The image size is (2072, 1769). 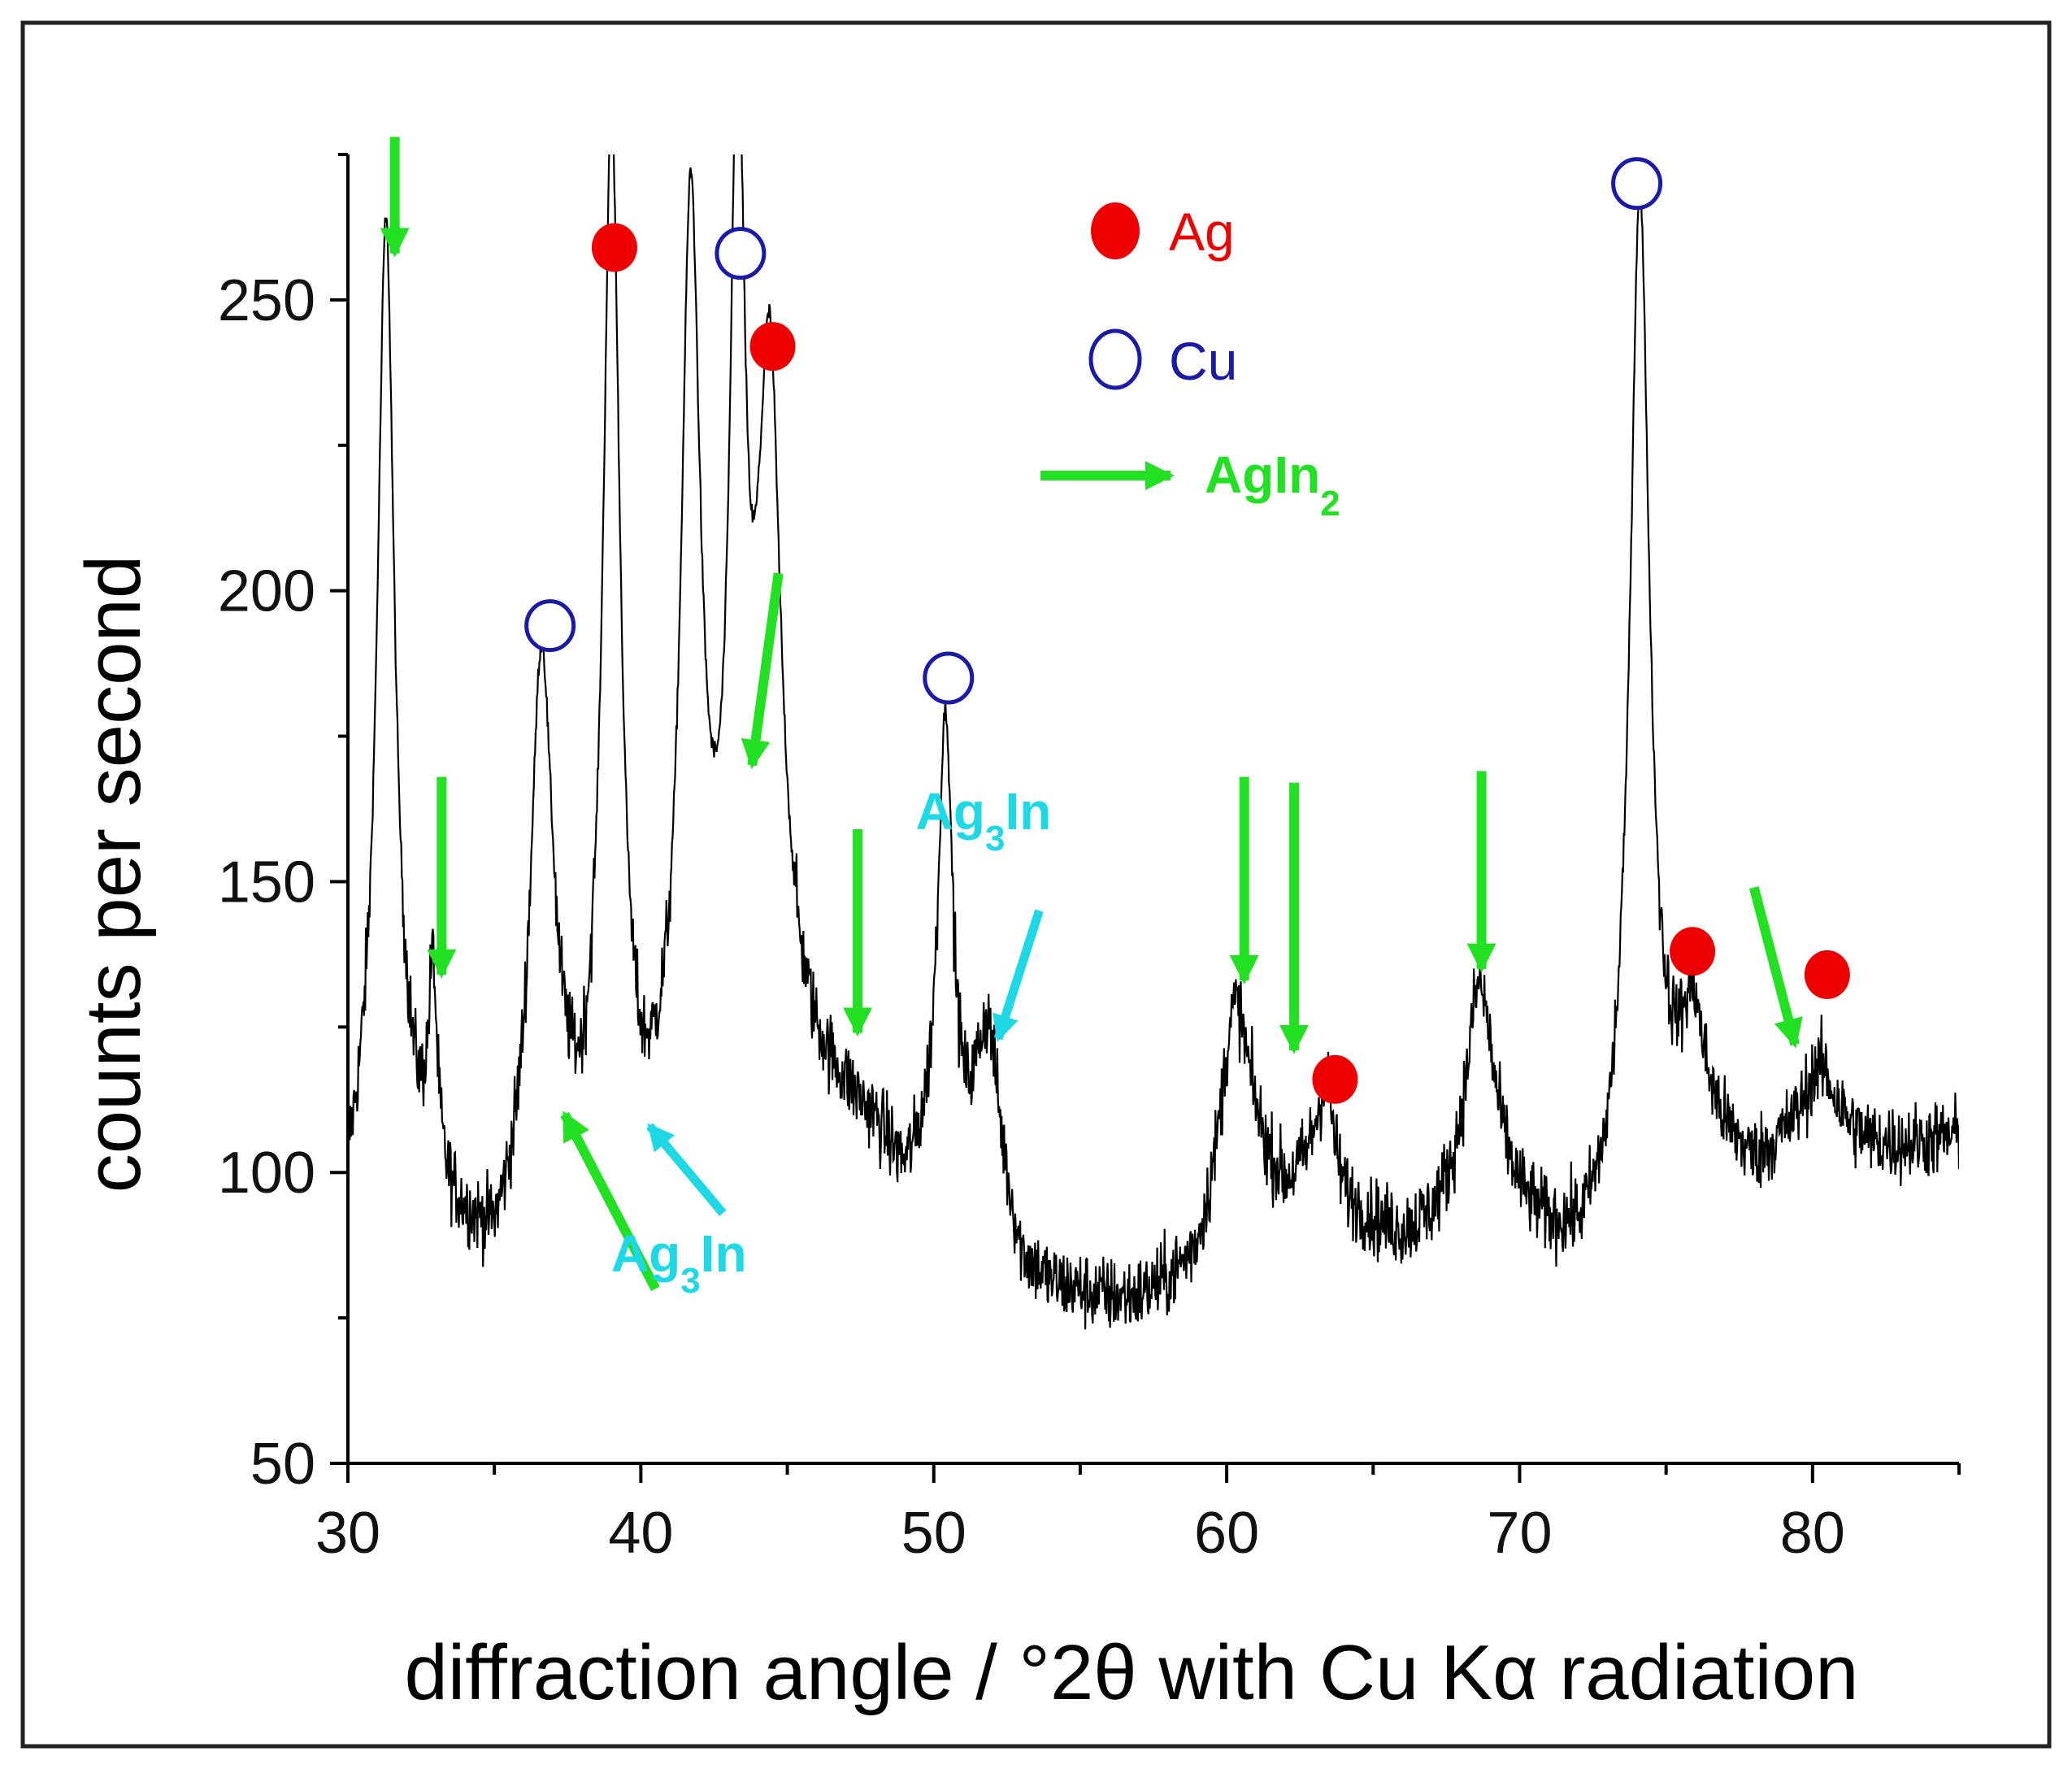 What do you see at coordinates (266, 882) in the screenshot?
I see `y-tick-label: 150` at bounding box center [266, 882].